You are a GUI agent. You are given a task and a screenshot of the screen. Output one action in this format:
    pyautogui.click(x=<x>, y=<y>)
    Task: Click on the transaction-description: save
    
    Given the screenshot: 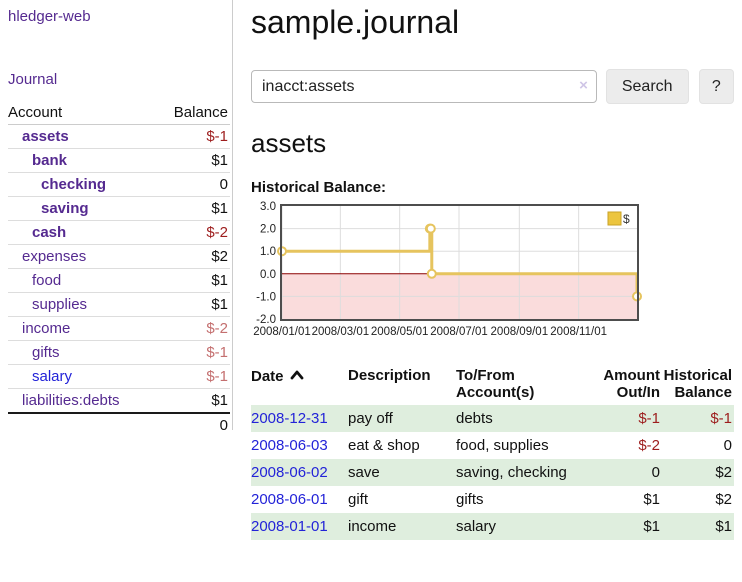 What is the action you would take?
    pyautogui.click(x=364, y=472)
    